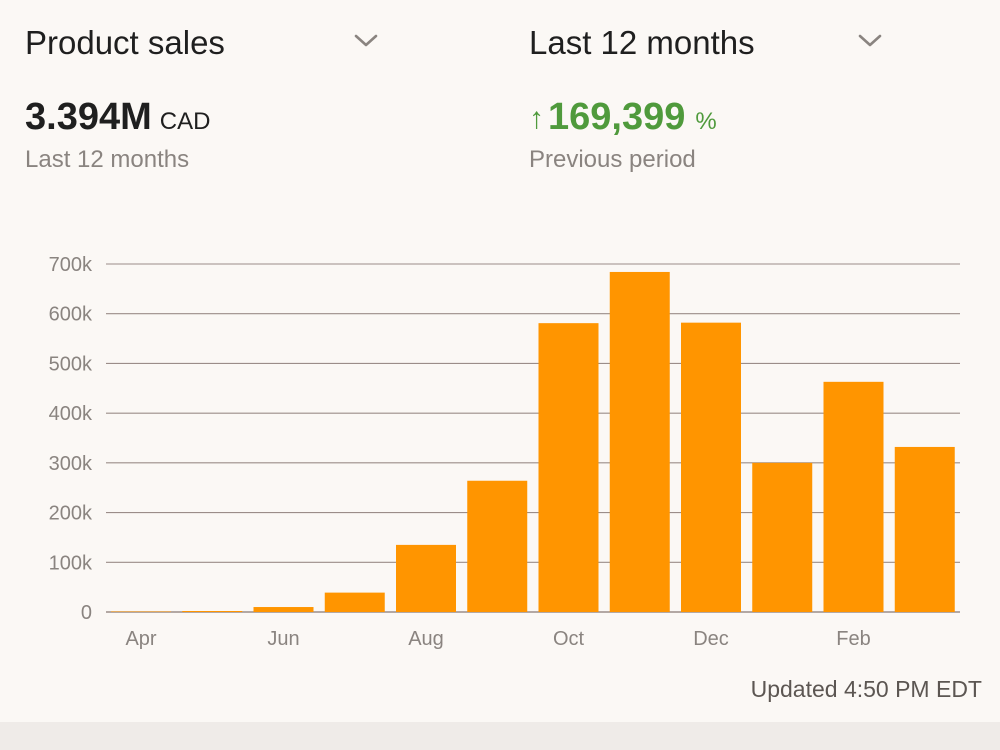 Image resolution: width=1000 pixels, height=750 pixels. What do you see at coordinates (569, 639) in the screenshot?
I see `x-tick-label: Oct` at bounding box center [569, 639].